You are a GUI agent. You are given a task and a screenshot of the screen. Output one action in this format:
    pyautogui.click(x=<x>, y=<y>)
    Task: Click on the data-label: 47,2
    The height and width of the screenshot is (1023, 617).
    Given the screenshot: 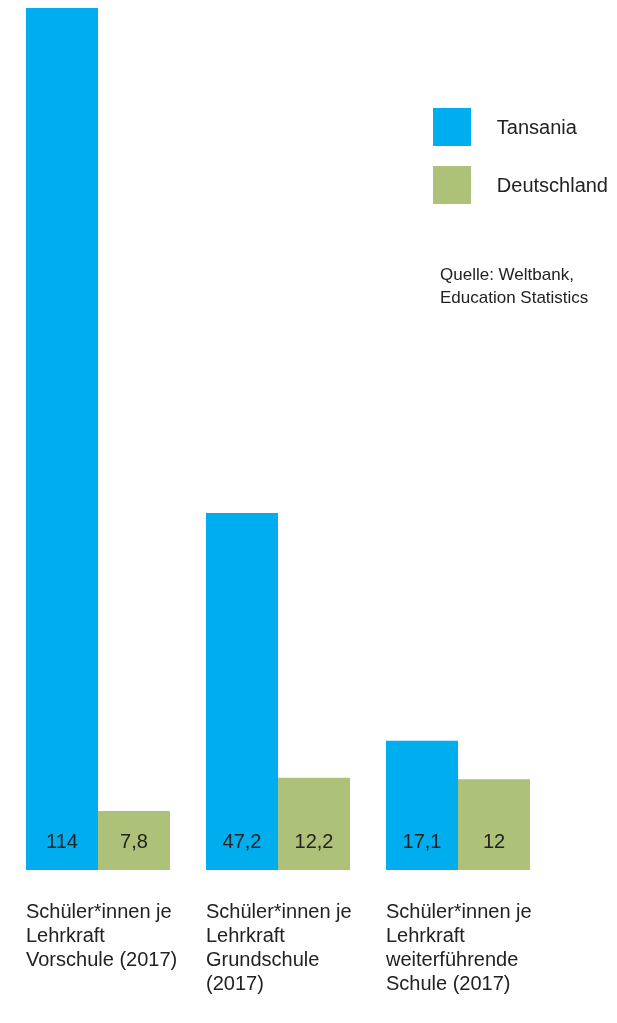 What is the action you would take?
    pyautogui.click(x=242, y=840)
    